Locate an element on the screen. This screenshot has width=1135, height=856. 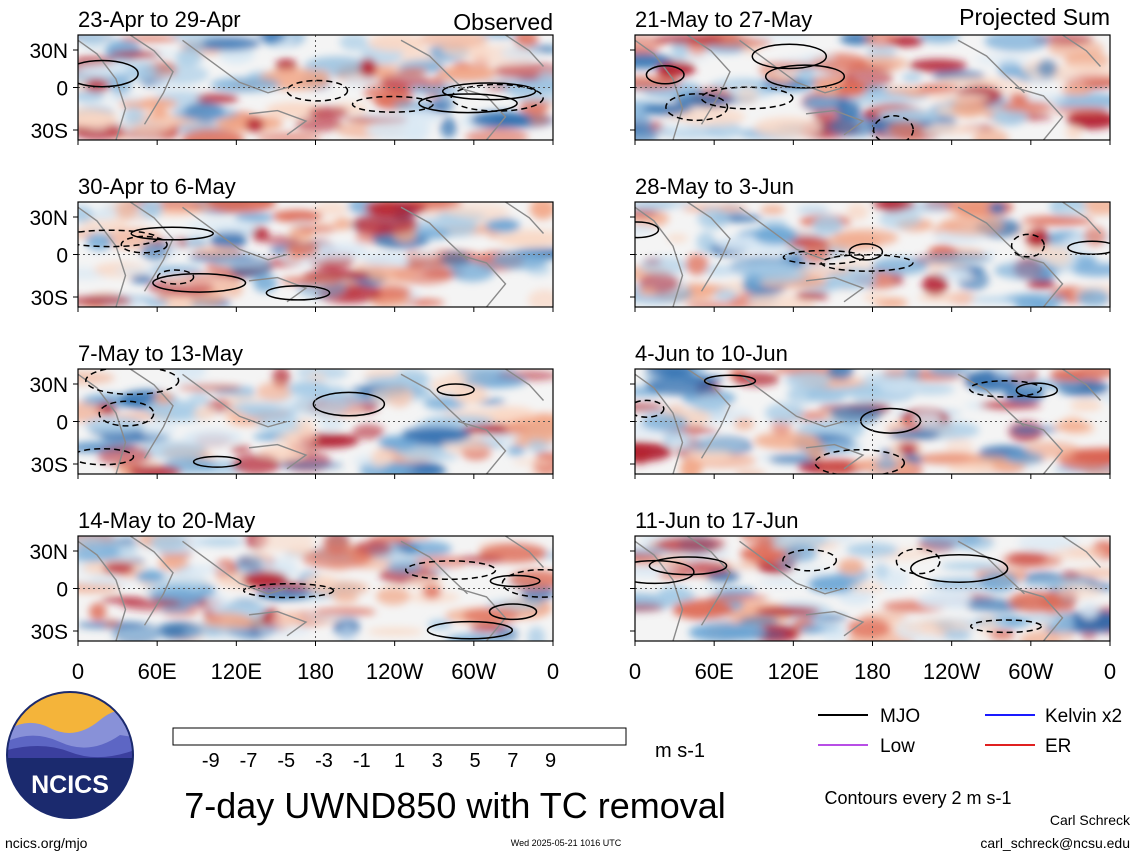
colorbar-label: 9 is located at coordinates (550, 761).